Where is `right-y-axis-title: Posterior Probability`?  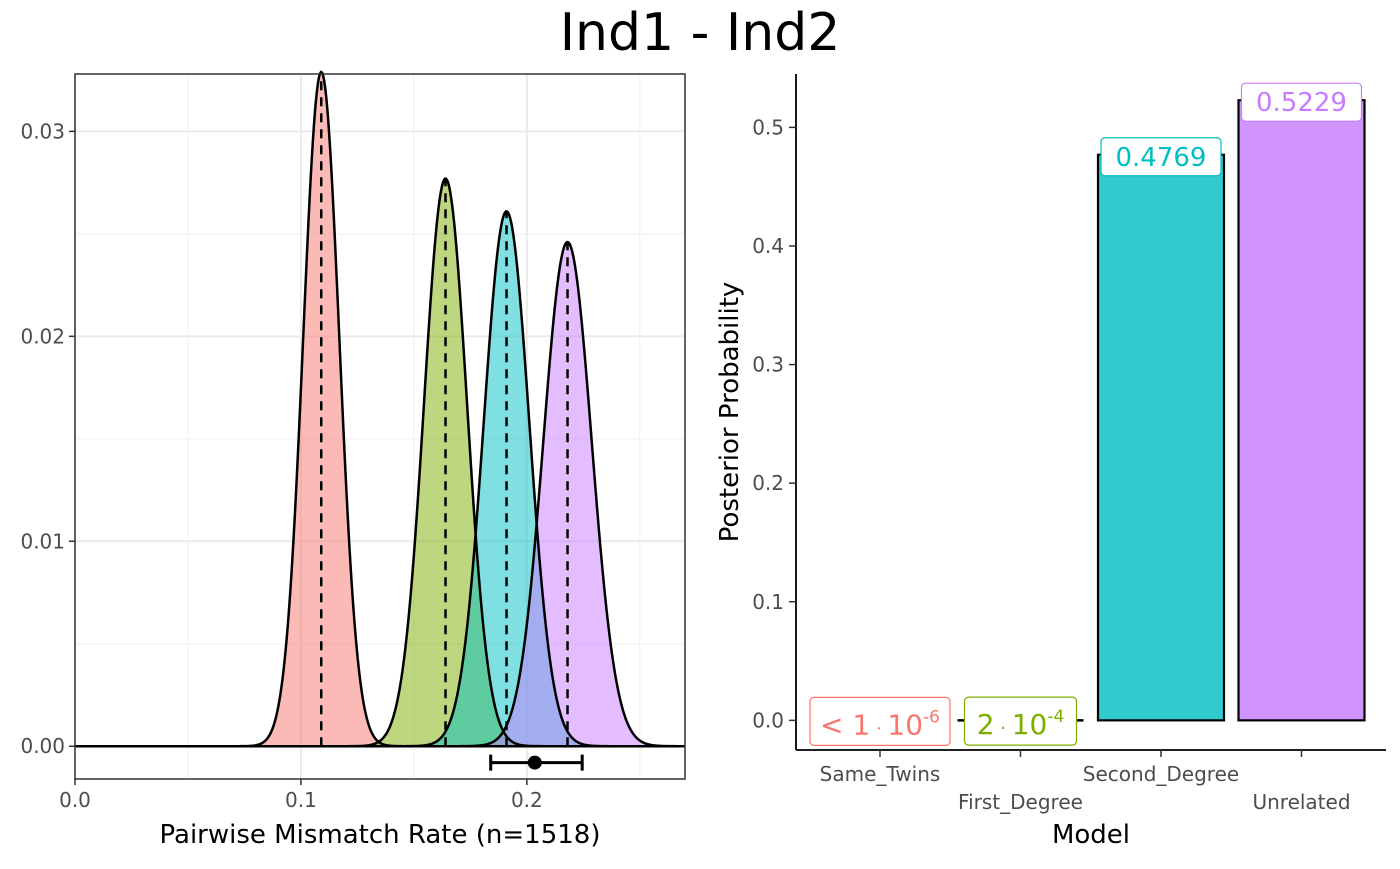 right-y-axis-title: Posterior Probability is located at coordinates (730, 412).